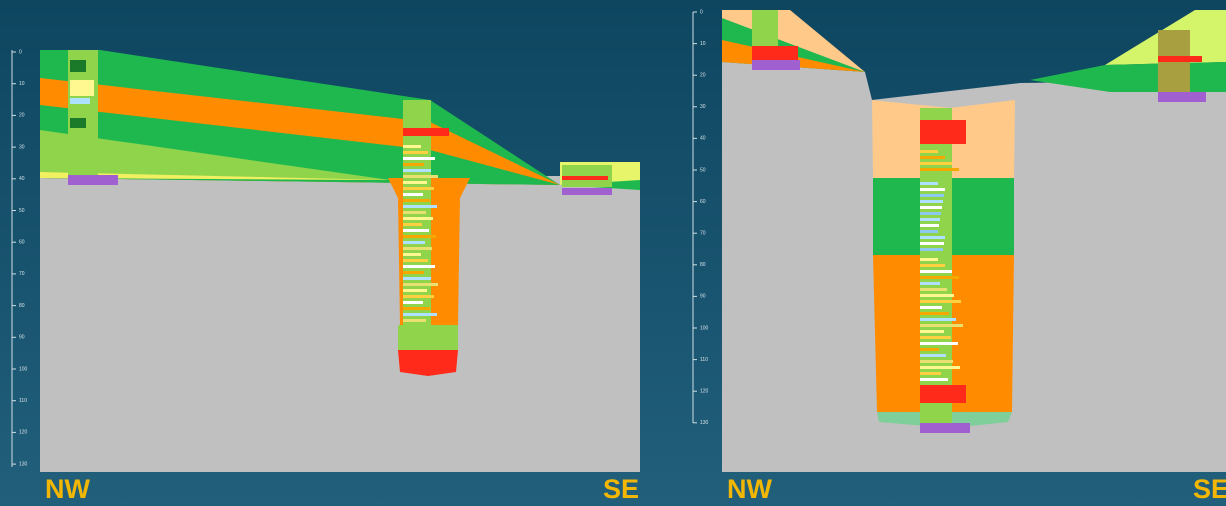  What do you see at coordinates (703, 170) in the screenshot?
I see `depth-label: 50` at bounding box center [703, 170].